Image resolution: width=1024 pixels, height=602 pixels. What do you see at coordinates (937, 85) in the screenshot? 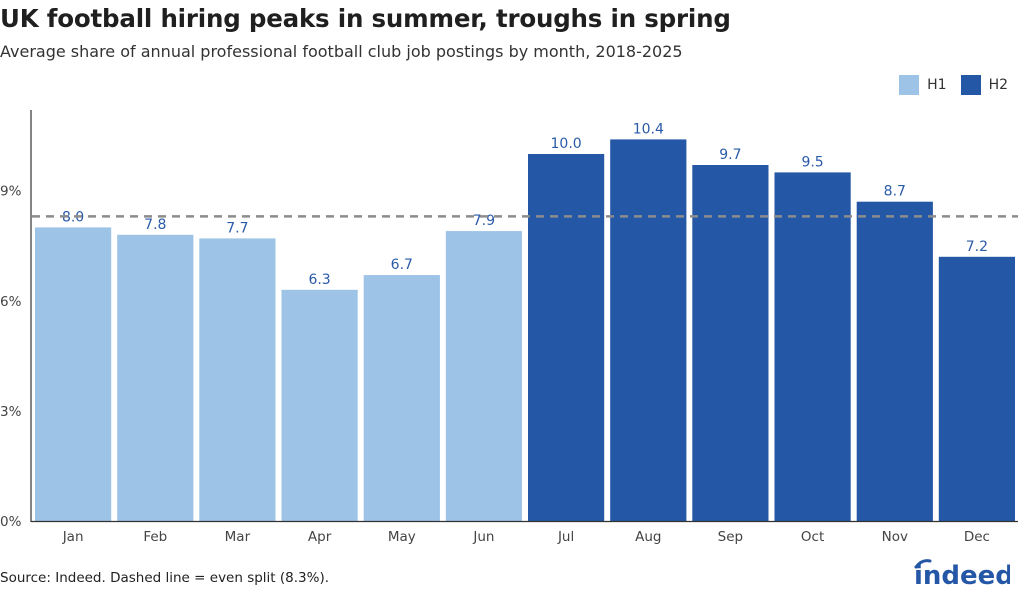
I see `legend-label-h1: H1` at bounding box center [937, 85].